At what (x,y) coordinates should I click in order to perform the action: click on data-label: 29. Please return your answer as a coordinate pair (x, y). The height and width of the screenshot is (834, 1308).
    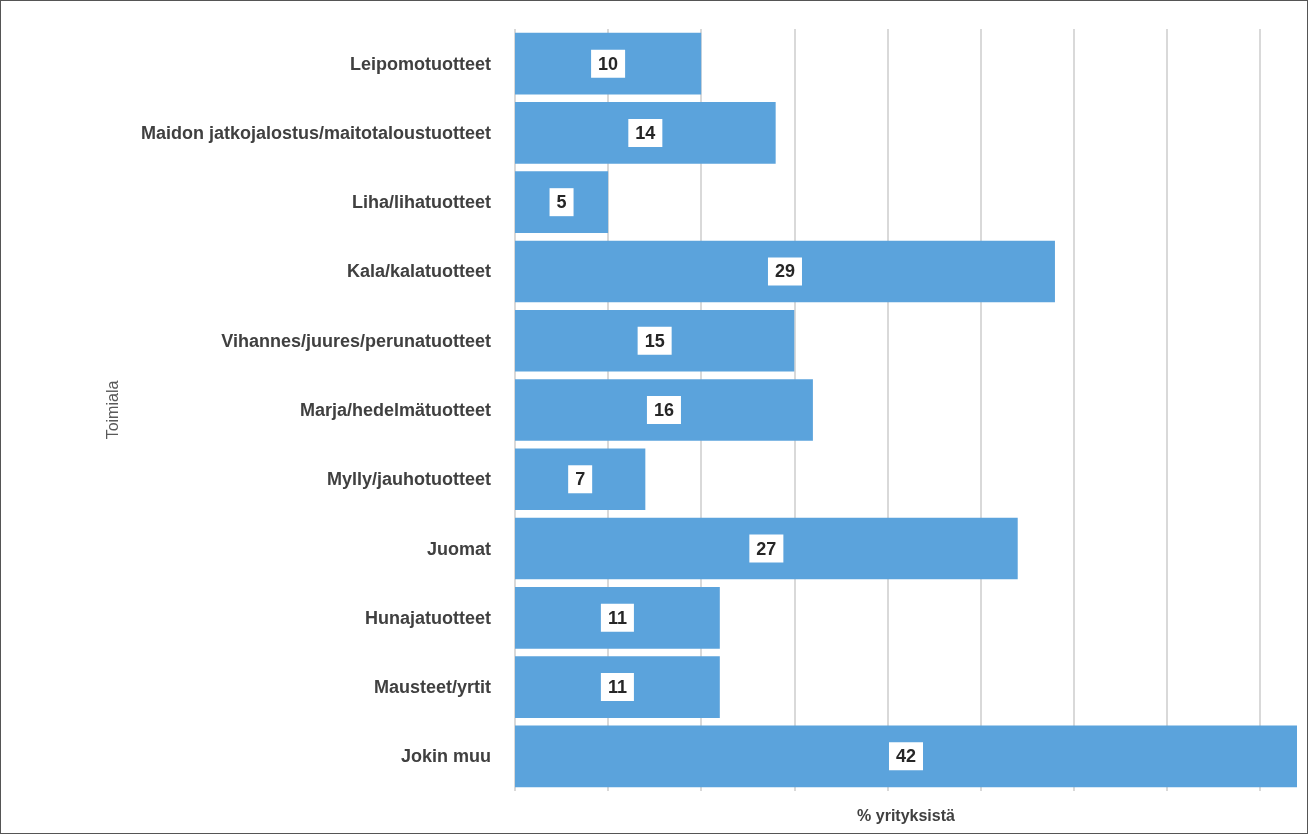
    Looking at the image, I should click on (784, 271).